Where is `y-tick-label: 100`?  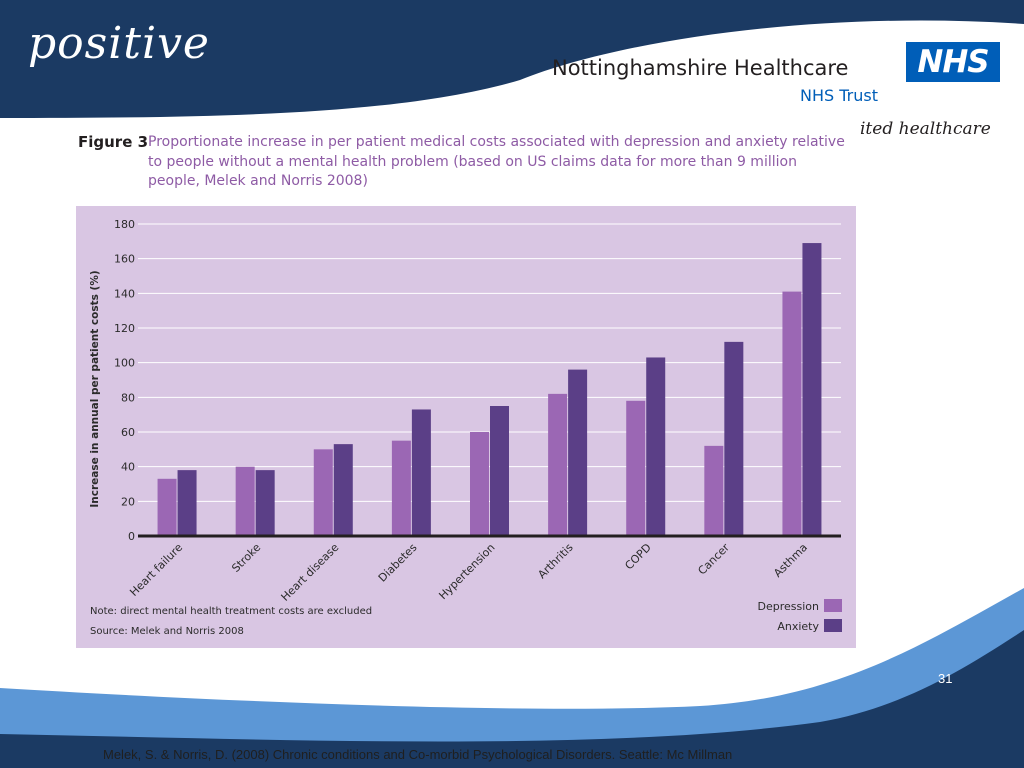 y-tick-label: 100 is located at coordinates (124, 363).